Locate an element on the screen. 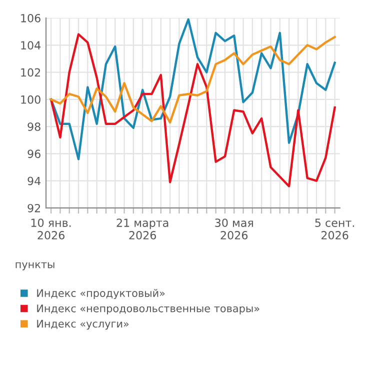 This screenshot has width=371, height=383. x-tick-label: 5 сент. 2026 is located at coordinates (334, 229).